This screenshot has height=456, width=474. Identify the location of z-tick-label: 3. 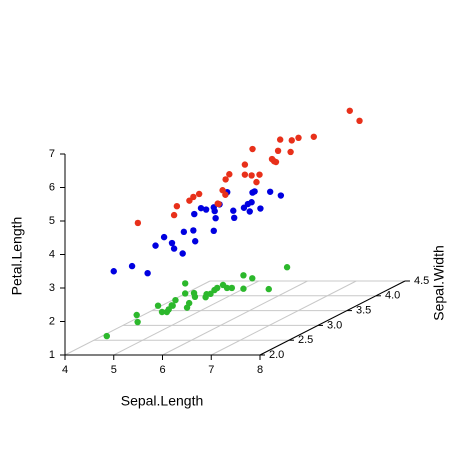
(52, 288).